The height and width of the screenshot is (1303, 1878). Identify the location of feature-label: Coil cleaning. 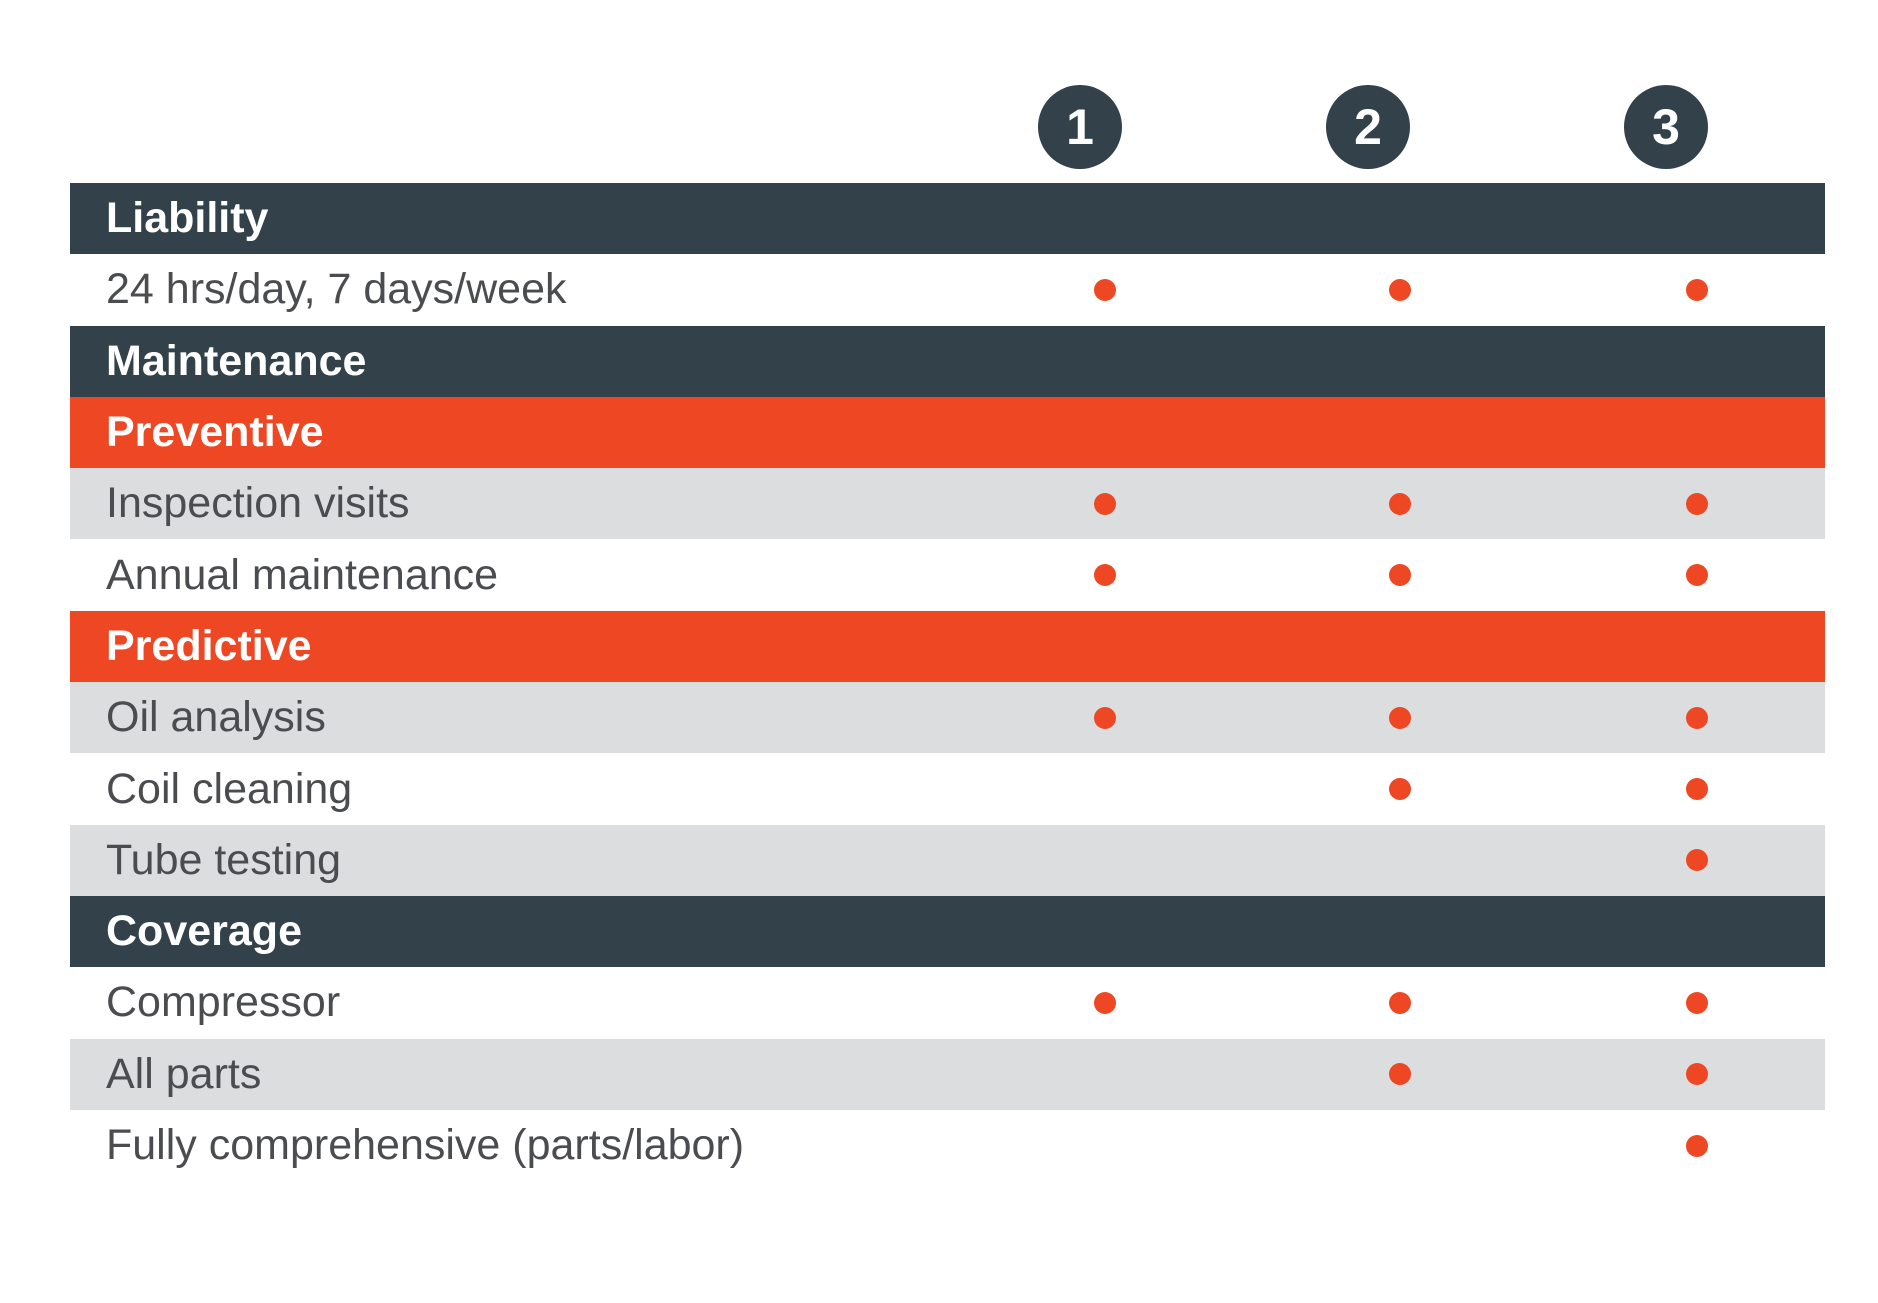
(229, 788).